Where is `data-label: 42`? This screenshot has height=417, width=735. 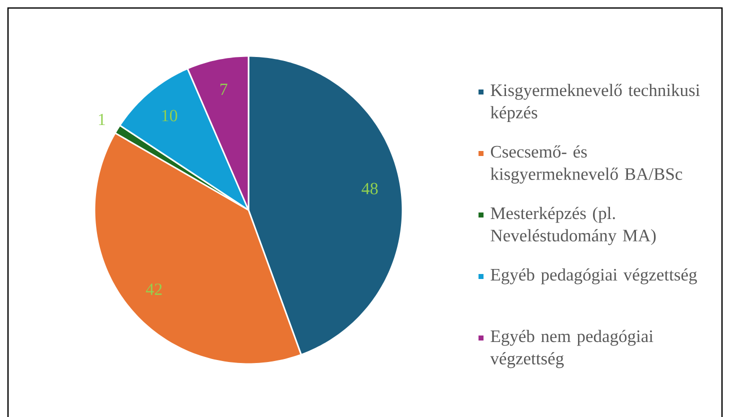 data-label: 42 is located at coordinates (154, 289).